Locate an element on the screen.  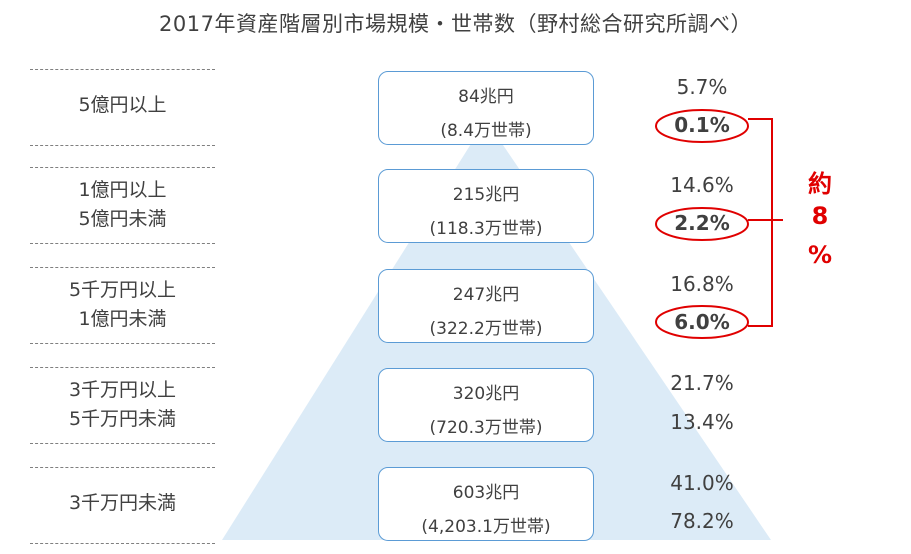
tier-label-line1: 5千万円以上 is located at coordinates (122, 290).